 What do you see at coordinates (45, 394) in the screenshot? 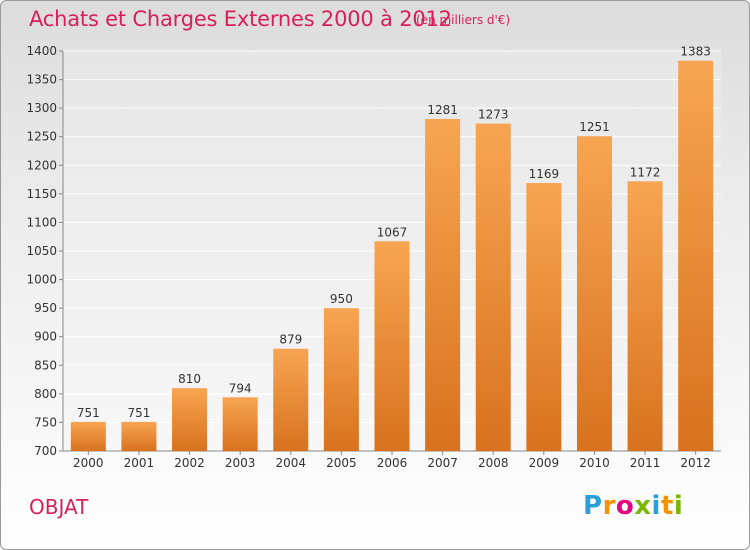
I see `y-tick-label: 800` at bounding box center [45, 394].